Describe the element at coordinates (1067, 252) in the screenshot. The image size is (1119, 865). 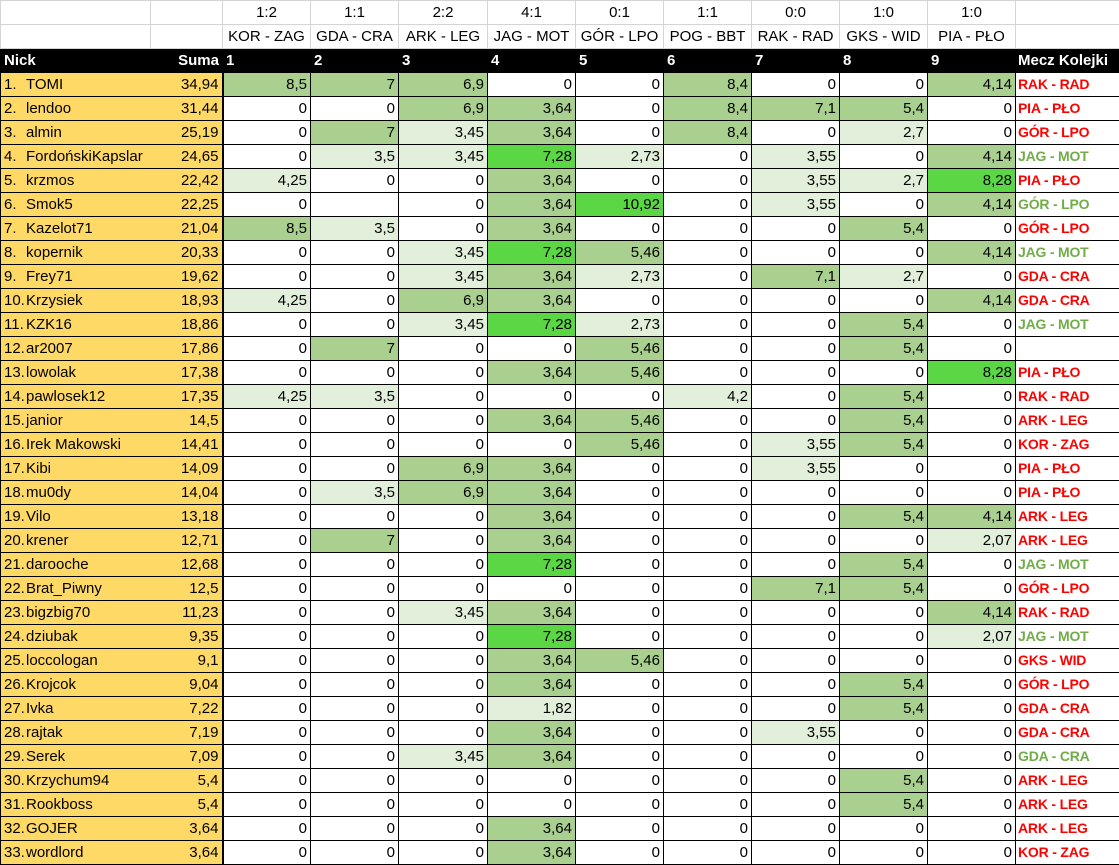
I see `mecz-kolejki-cell: JAG - MOT` at that location.